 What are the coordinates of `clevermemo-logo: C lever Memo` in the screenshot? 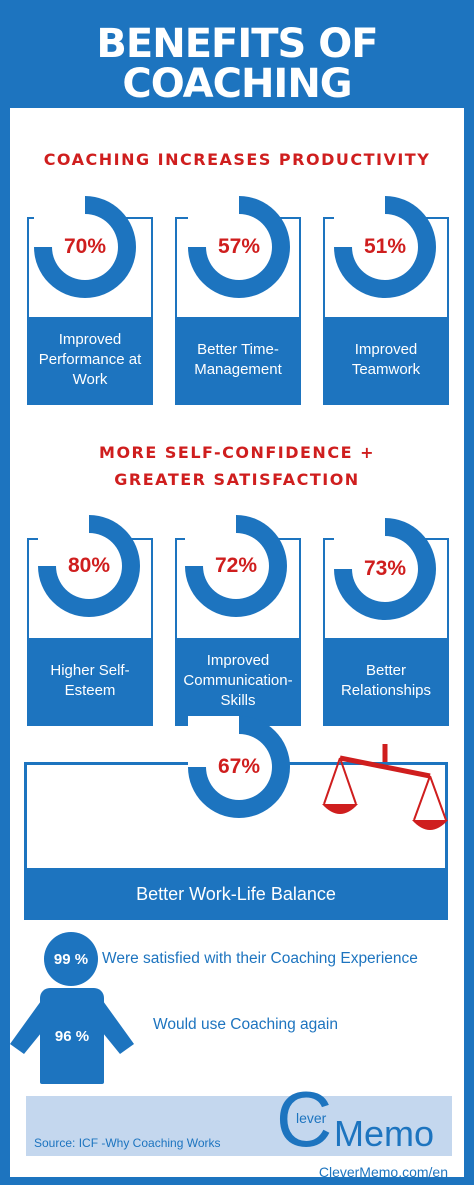 It's located at (362, 1121).